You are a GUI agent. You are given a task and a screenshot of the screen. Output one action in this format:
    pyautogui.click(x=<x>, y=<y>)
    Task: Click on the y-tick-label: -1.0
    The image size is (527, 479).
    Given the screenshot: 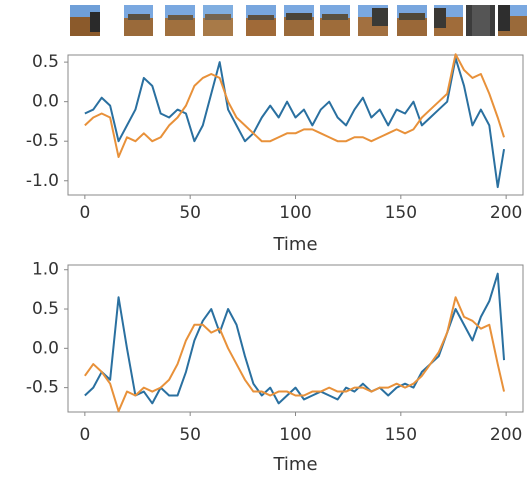 What is the action you would take?
    pyautogui.click(x=42, y=181)
    